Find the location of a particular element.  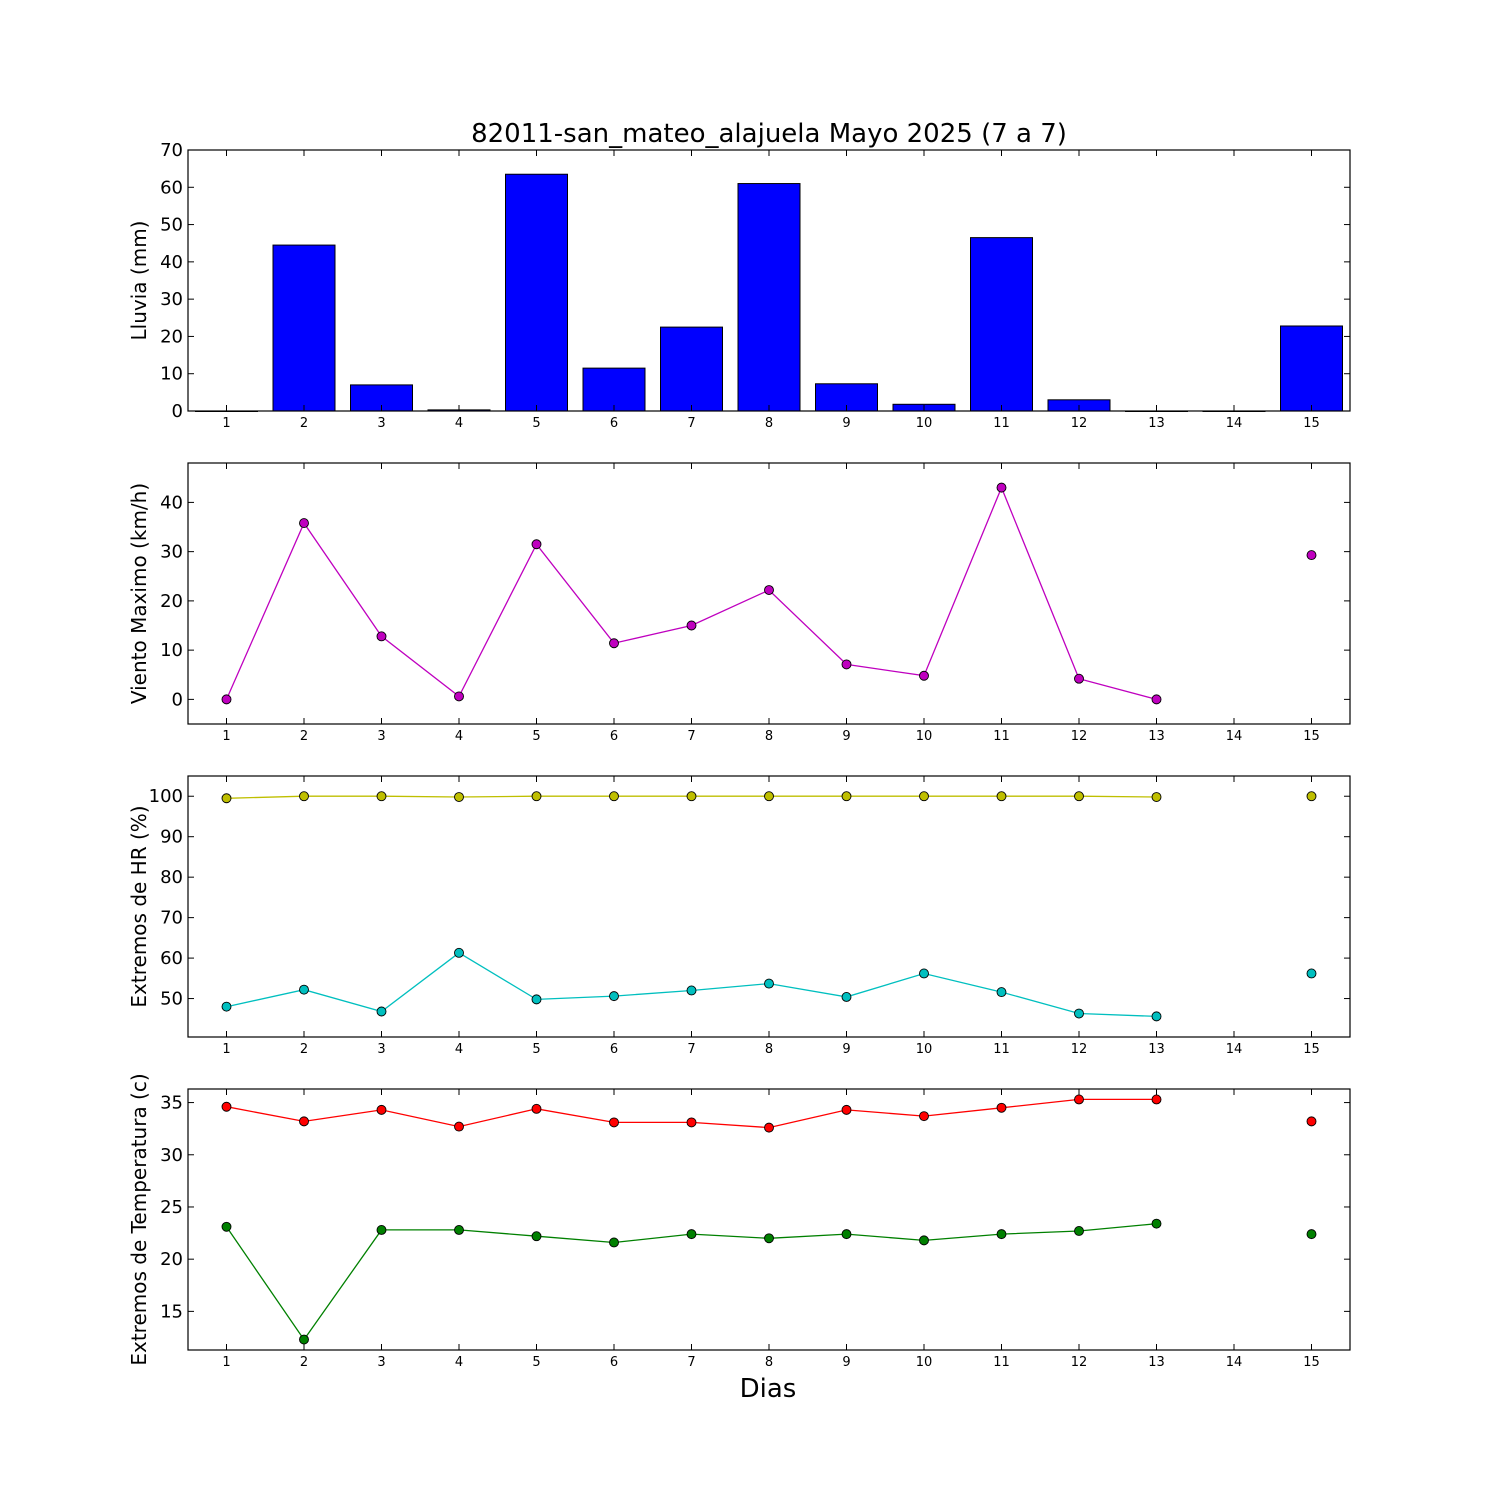

y-tick-label: 30 is located at coordinates (171, 299).